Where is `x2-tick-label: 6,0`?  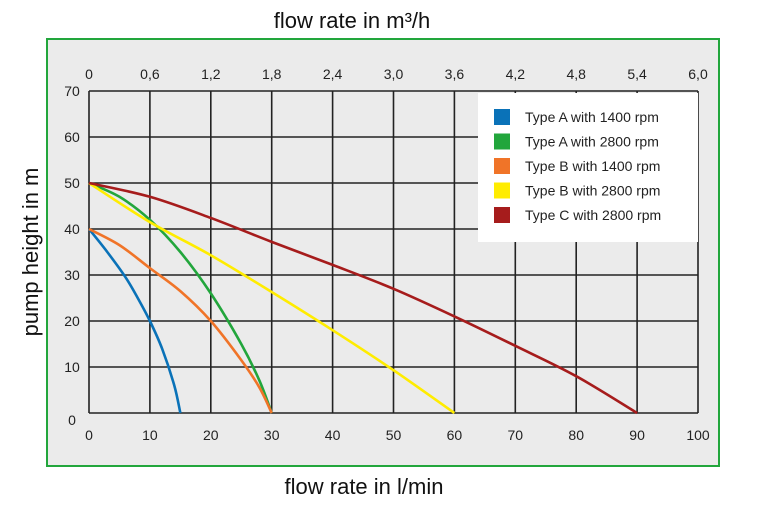 x2-tick-label: 6,0 is located at coordinates (698, 74).